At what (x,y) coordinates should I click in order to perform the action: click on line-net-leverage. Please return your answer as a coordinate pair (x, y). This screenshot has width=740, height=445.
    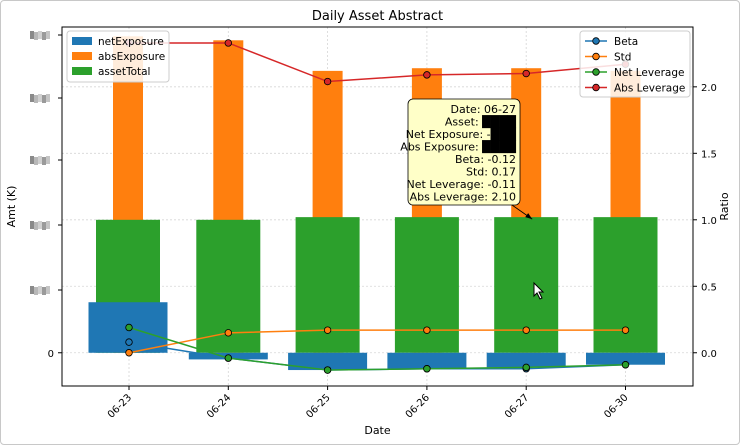
    Looking at the image, I should click on (377, 348).